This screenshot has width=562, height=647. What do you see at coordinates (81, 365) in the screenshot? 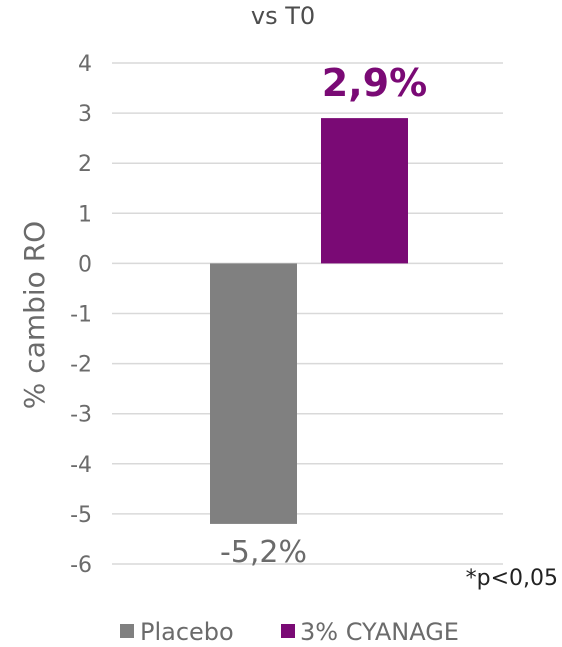
I see `y-tick-label: -2` at bounding box center [81, 365].